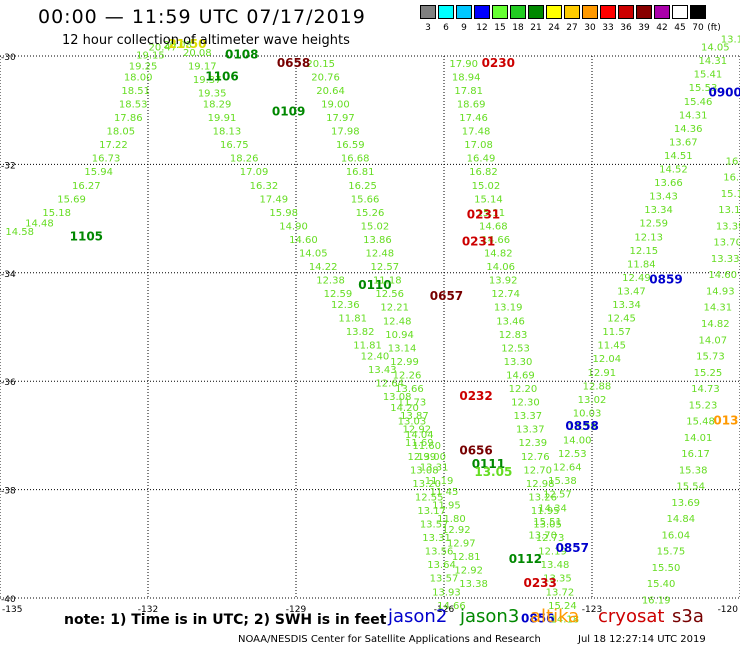 This screenshot has height=650, width=740. Describe the element at coordinates (510, 321) in the screenshot. I see `wave-height-reading: 13.46` at that location.